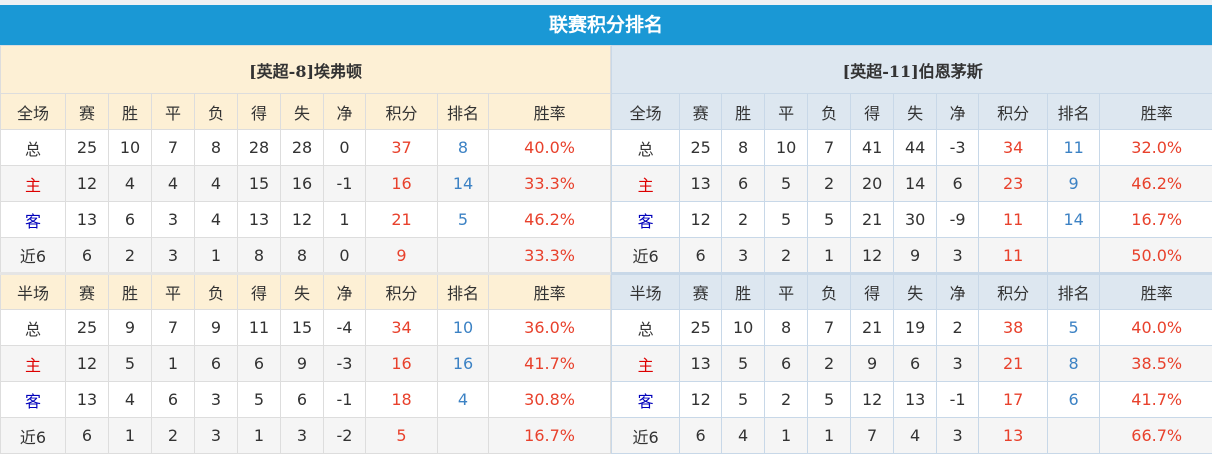 The width and height of the screenshot is (1212, 454). I want to click on section-label: 全场, so click(33, 111).